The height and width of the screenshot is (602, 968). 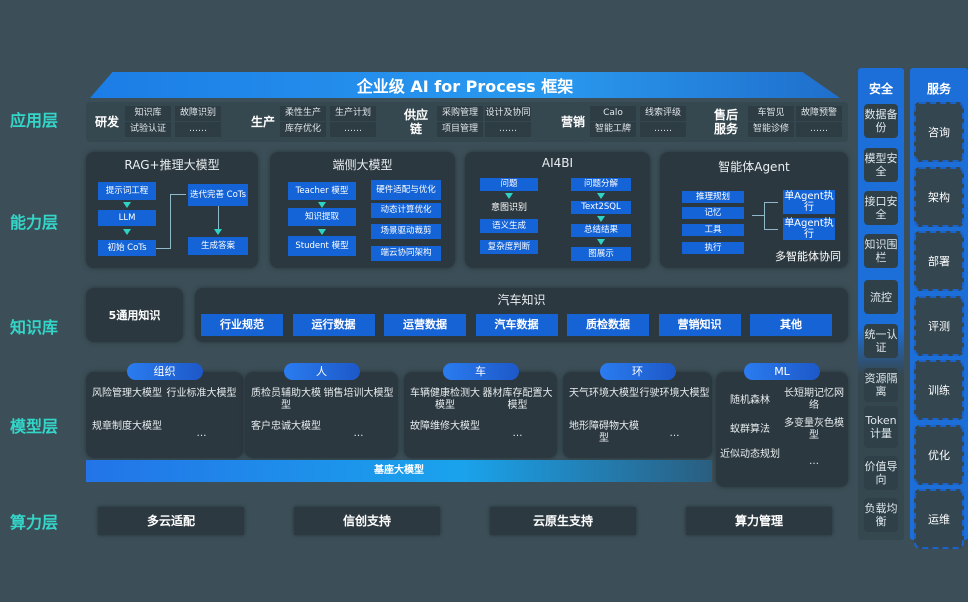 I want to click on service-item: 优化, so click(x=939, y=454).